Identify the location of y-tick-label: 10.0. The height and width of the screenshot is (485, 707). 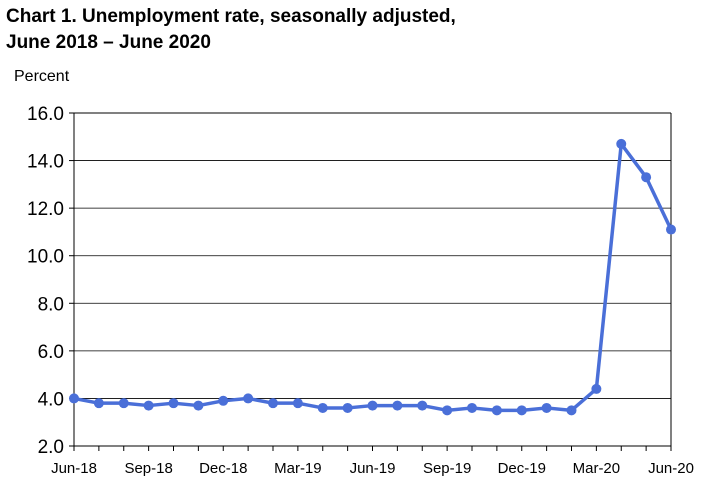
(45, 257).